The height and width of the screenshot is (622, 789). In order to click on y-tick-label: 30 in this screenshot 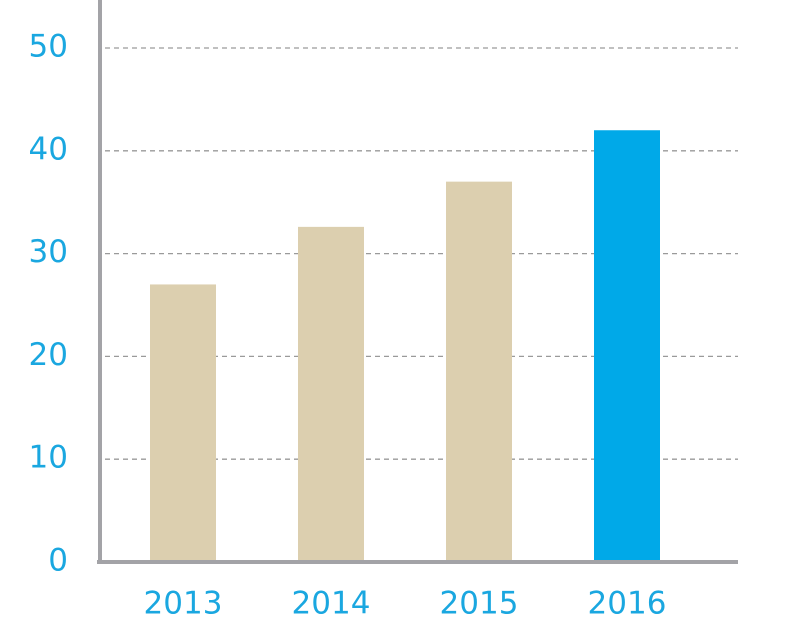, I will do `click(48, 252)`.